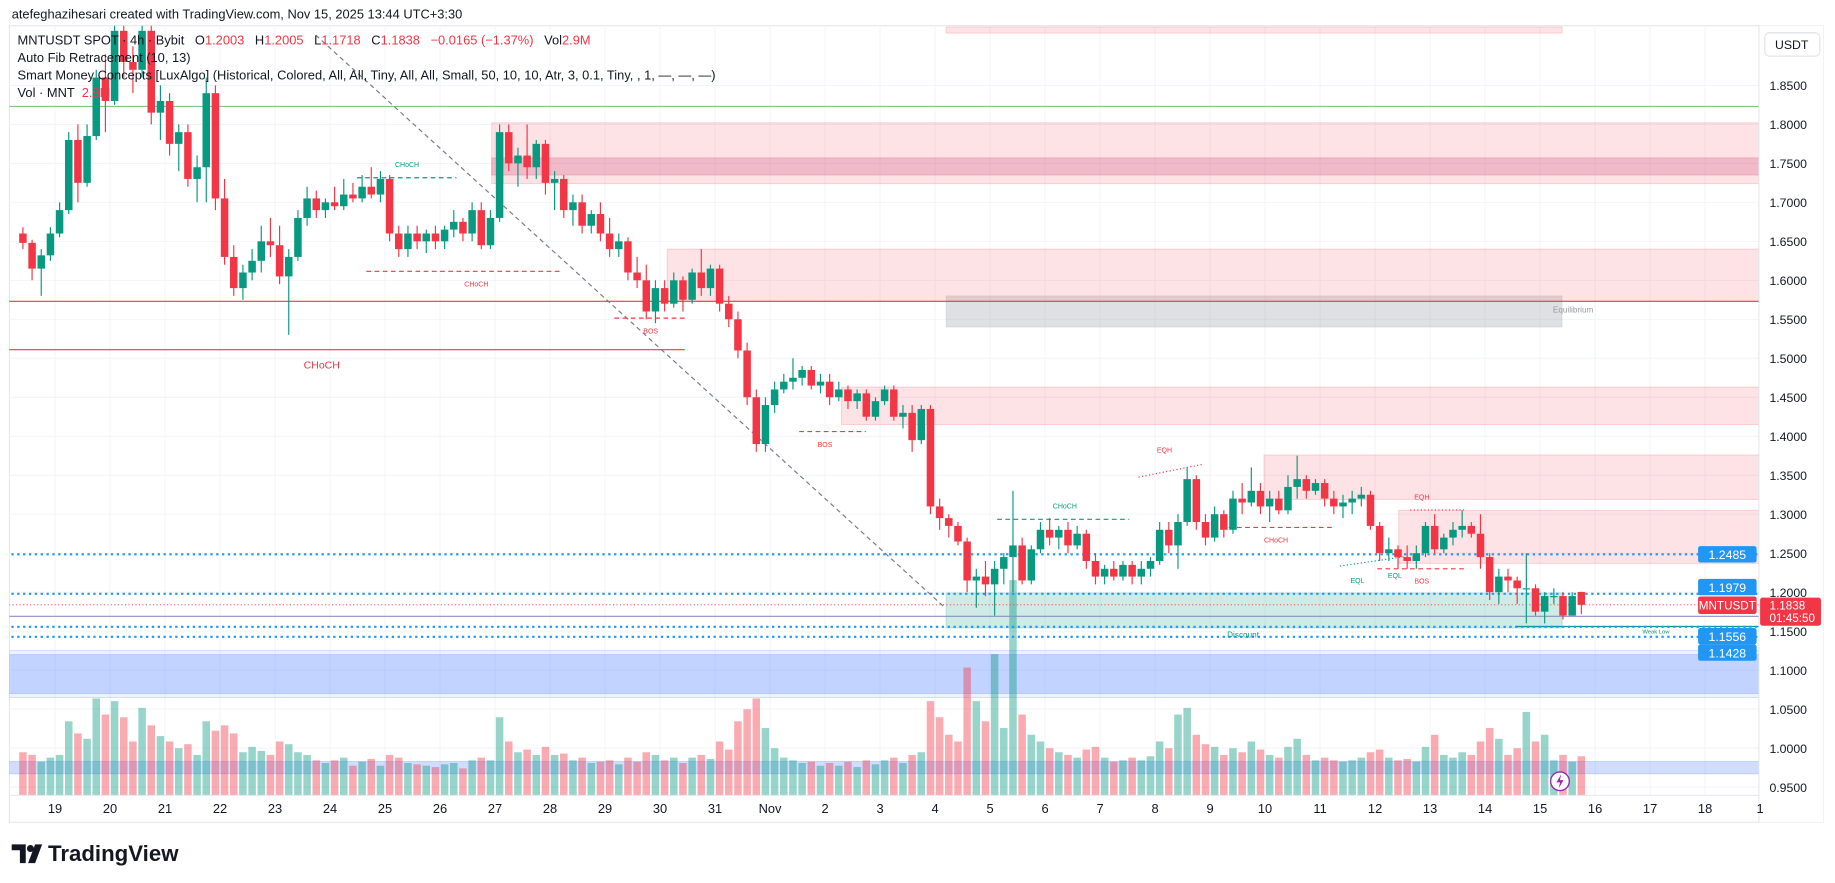 The height and width of the screenshot is (883, 1835). Describe the element at coordinates (1265, 808) in the screenshot. I see `date-tick-label: 10` at that location.